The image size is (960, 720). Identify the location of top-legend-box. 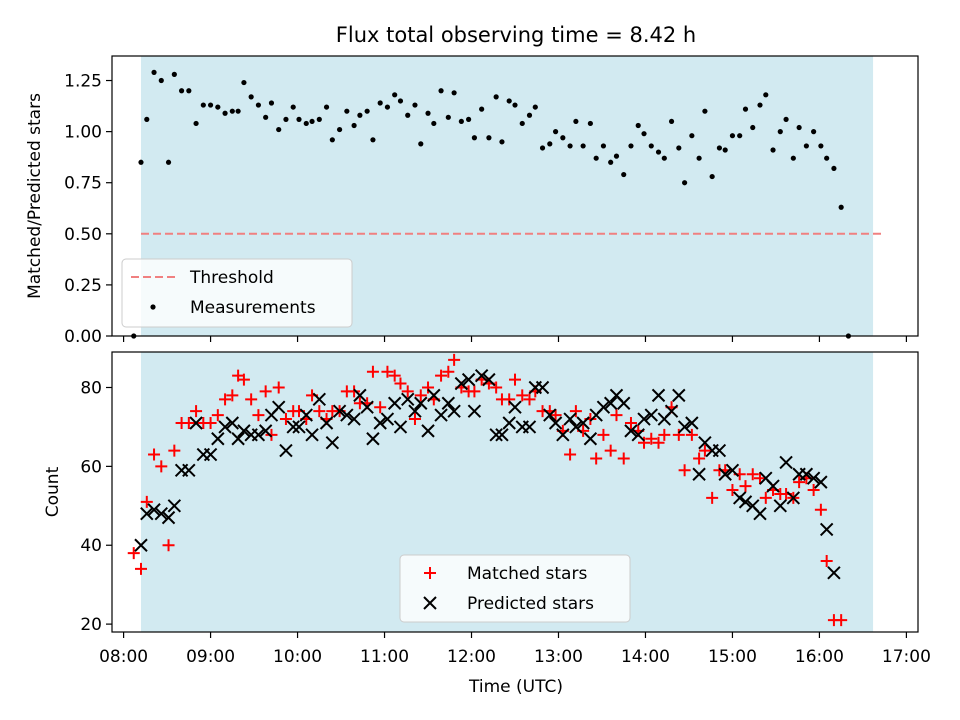
(237, 293).